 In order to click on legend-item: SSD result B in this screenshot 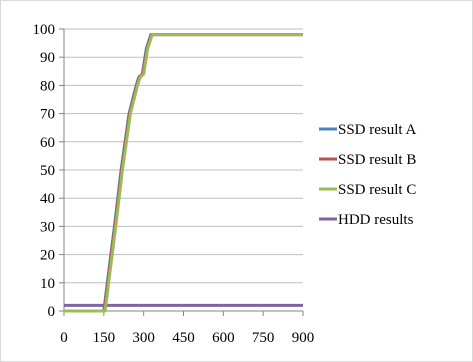, I will do `click(367, 160)`.